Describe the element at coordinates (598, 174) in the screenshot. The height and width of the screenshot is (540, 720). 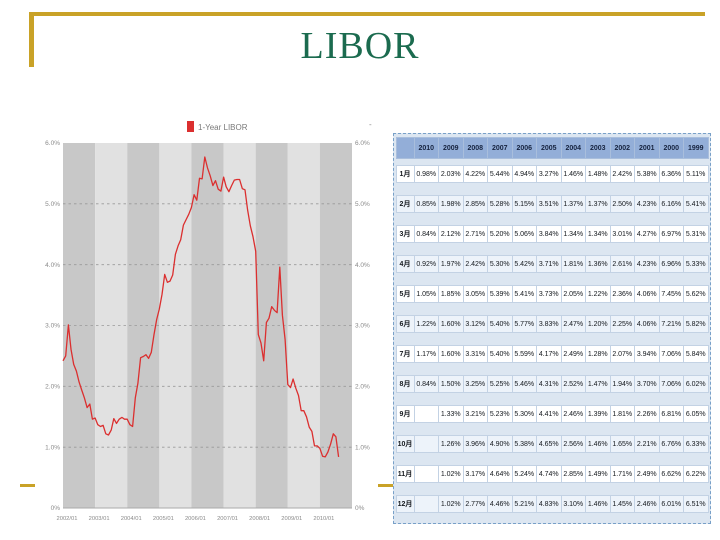
I see `rate-cell: 1.48%` at that location.